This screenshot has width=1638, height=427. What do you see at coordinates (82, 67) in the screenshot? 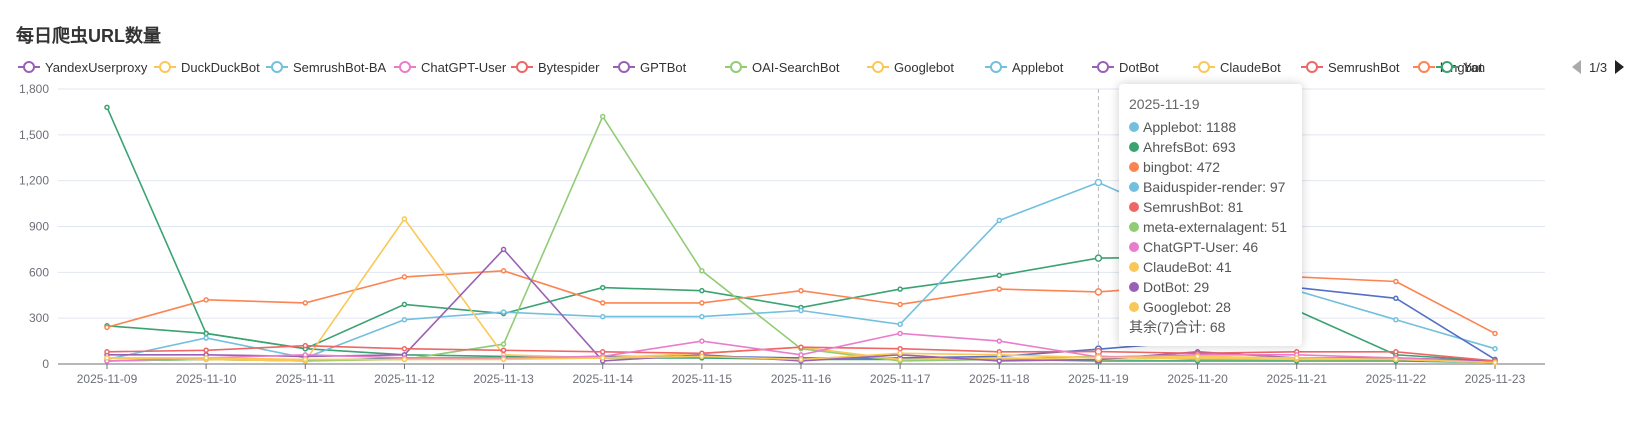
I see `legend-item: YandexUserproxy` at bounding box center [82, 67].